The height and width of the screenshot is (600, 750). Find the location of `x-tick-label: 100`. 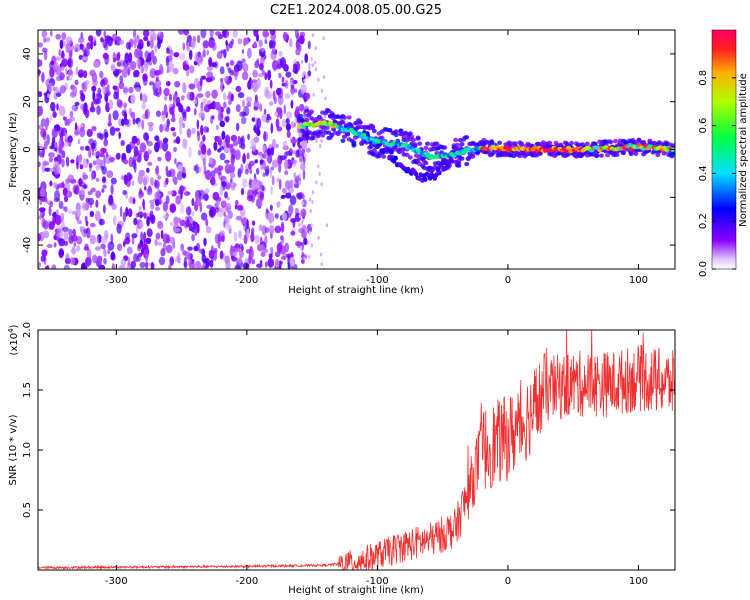

x-tick-label: 100 is located at coordinates (638, 581).